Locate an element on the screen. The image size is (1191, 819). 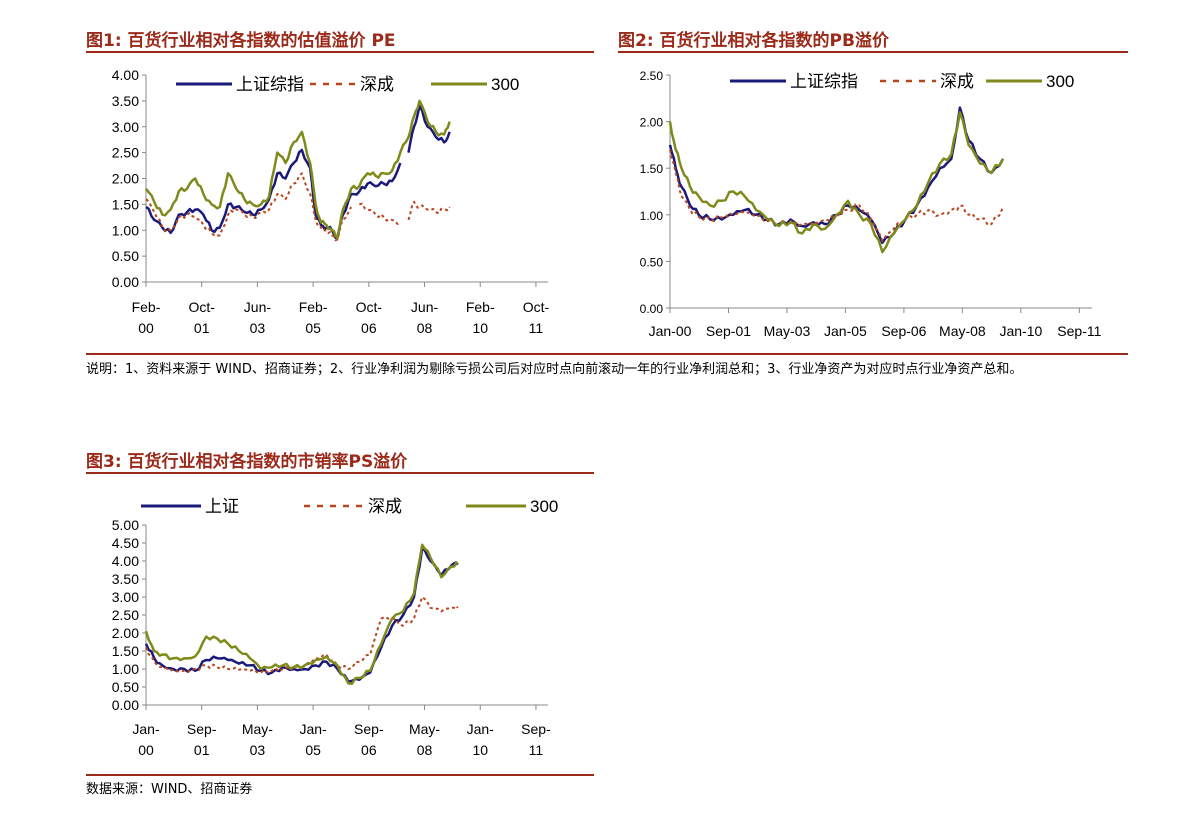
chart1-title: 图1: 百货行业相对各指数的估值溢价 PE is located at coordinates (241, 41).